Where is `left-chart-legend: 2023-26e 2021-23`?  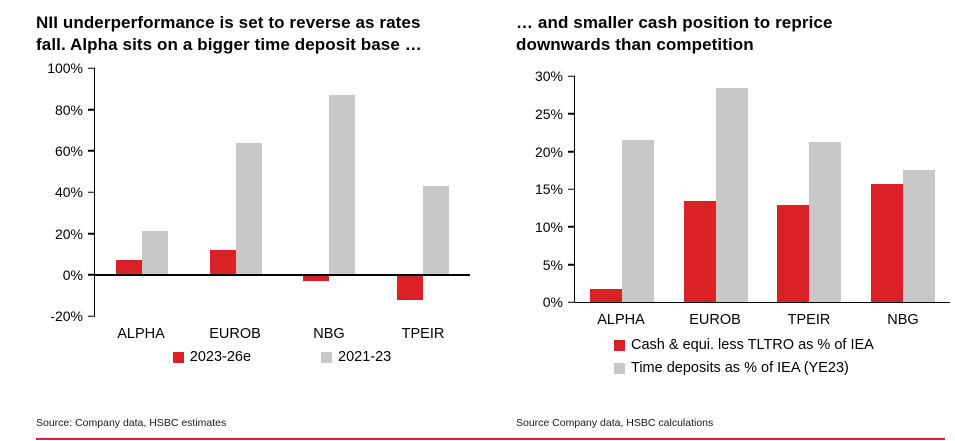
left-chart-legend: 2023-26e 2021-23 is located at coordinates (282, 357).